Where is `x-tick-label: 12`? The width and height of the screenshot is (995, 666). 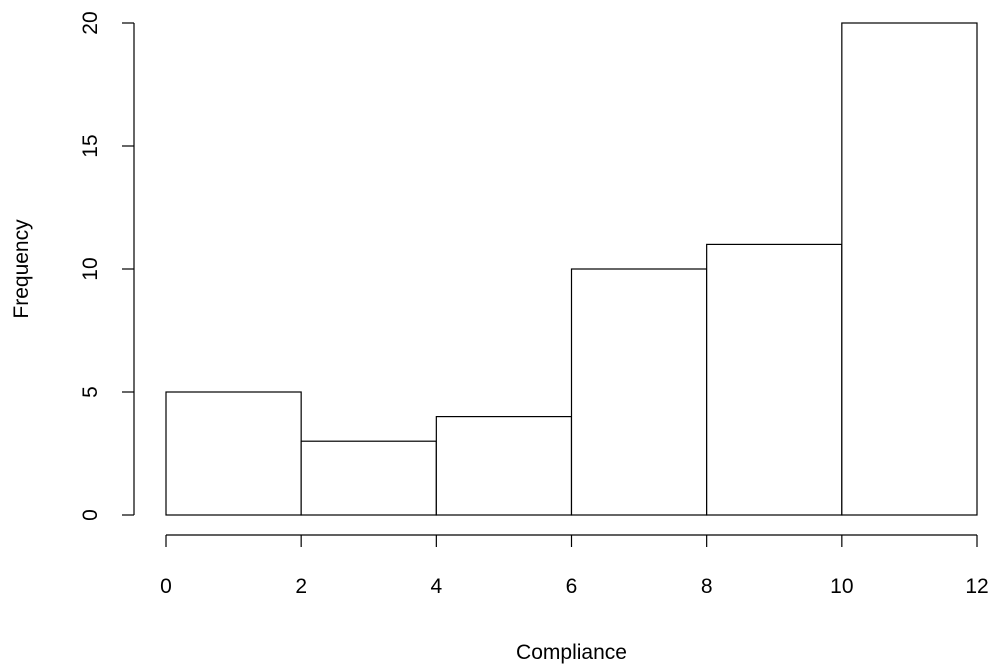 x-tick-label: 12 is located at coordinates (976, 586).